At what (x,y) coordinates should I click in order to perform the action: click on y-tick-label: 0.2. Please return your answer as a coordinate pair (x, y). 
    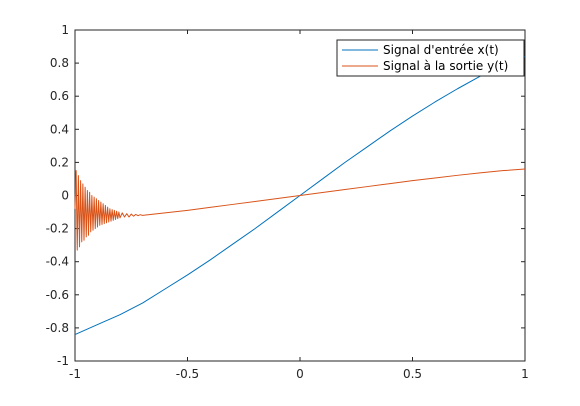
    Looking at the image, I should click on (59, 162).